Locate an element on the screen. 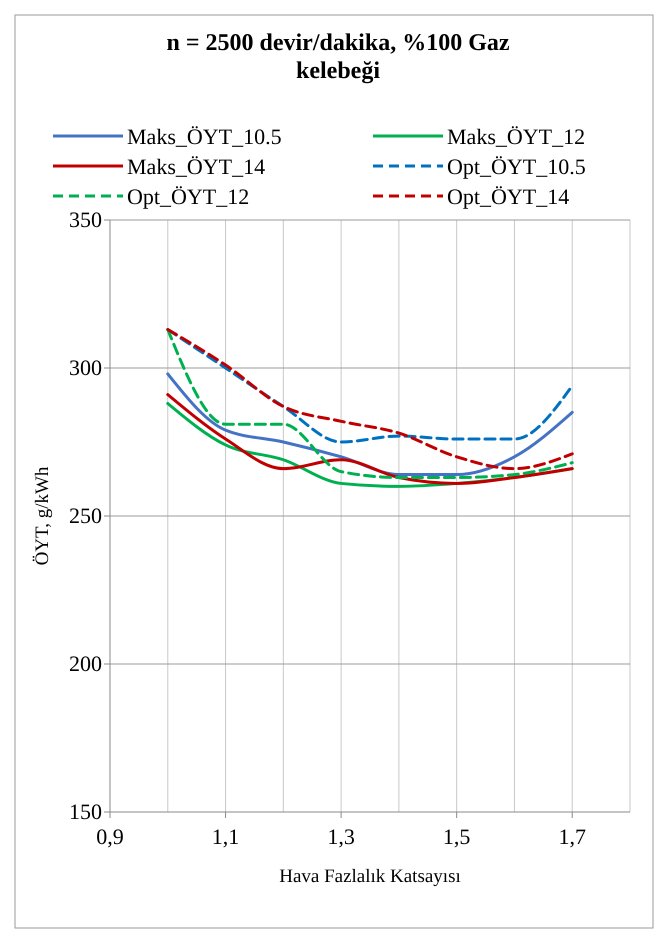 The image size is (668, 943). x-tick-label: 1,1 is located at coordinates (226, 836).